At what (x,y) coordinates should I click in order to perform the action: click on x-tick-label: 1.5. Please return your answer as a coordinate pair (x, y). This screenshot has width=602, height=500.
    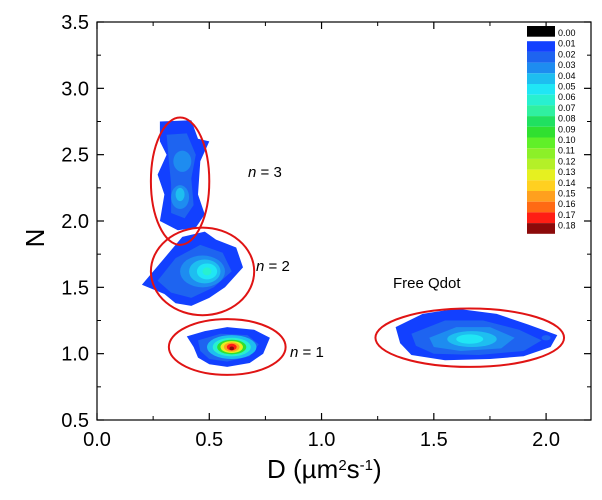
    Looking at the image, I should click on (434, 440).